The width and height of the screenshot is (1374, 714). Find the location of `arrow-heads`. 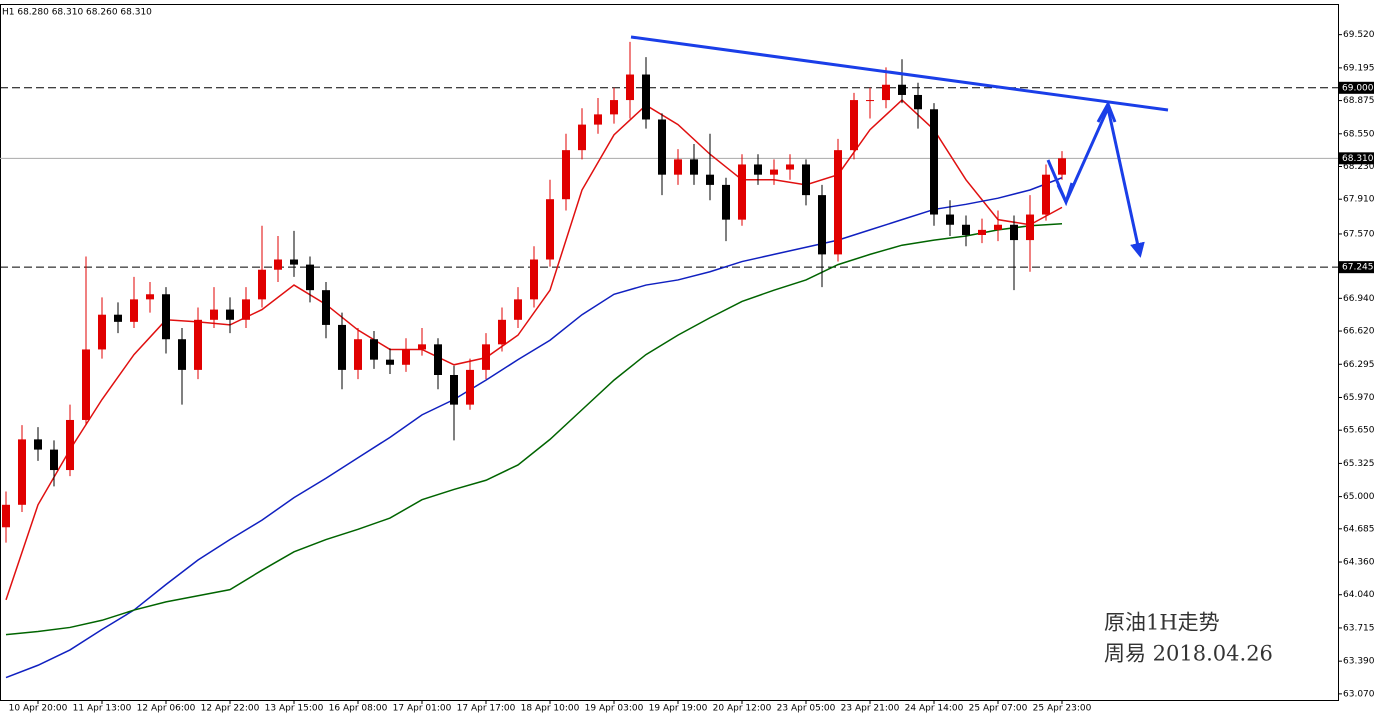

arrow-heads is located at coordinates (1086, 153).